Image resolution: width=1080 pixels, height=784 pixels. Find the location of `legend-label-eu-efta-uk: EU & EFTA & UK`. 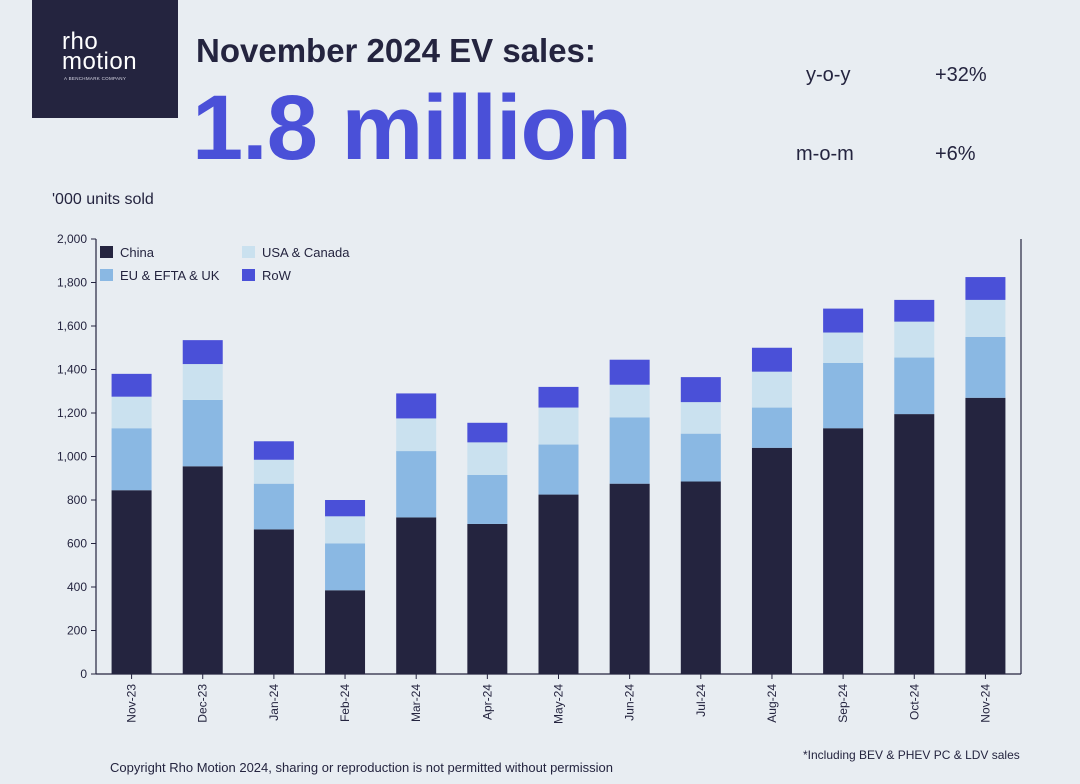

legend-label-eu-efta-uk: EU & EFTA & UK is located at coordinates (170, 275).